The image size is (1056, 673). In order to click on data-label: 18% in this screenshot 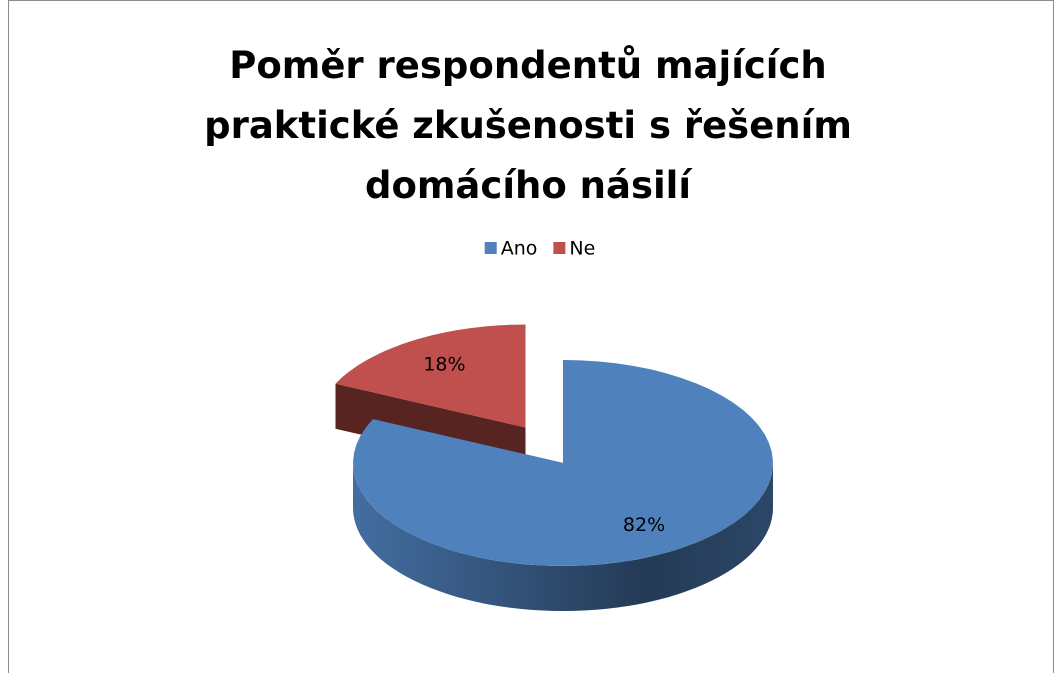, I will do `click(444, 364)`.